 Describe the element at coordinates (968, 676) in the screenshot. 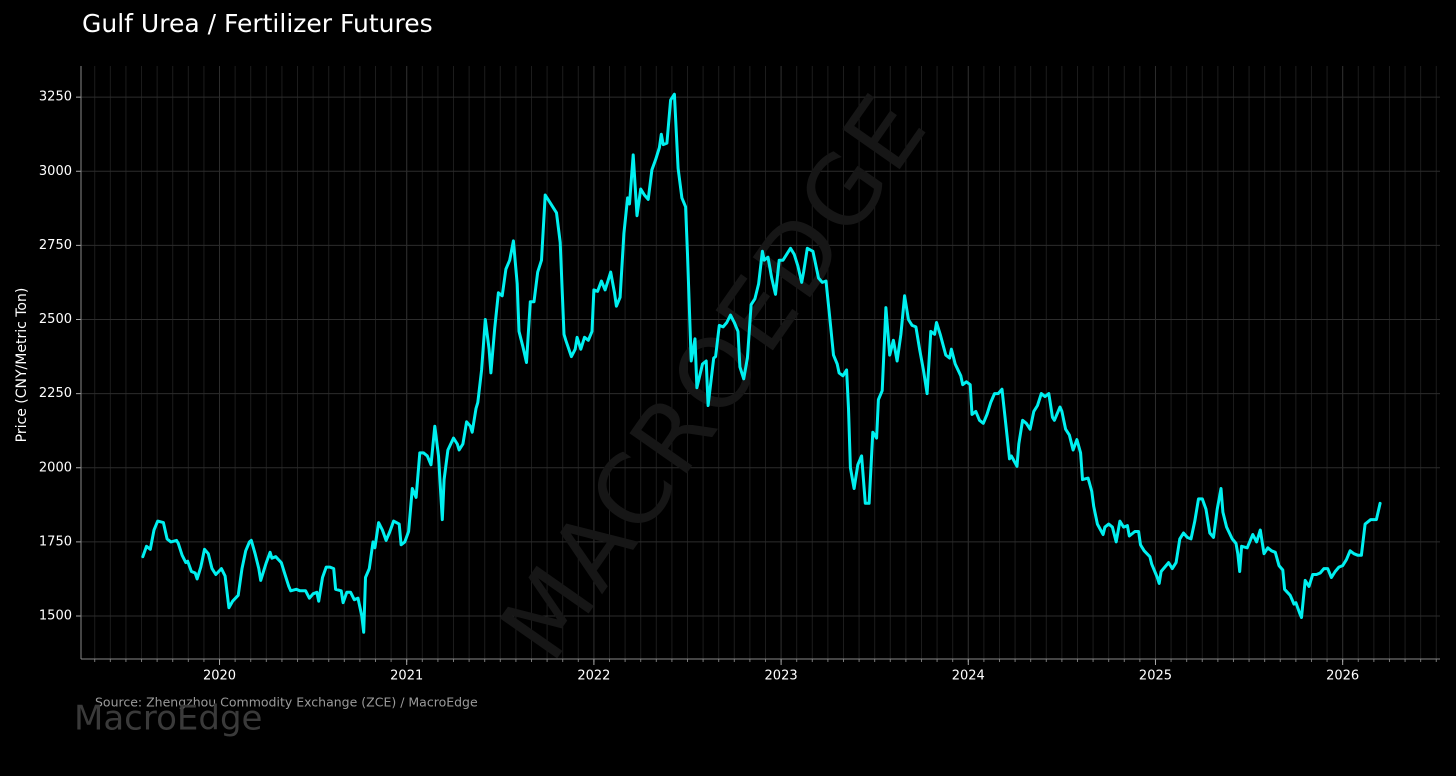

I see `x-tick-label: 2024` at that location.